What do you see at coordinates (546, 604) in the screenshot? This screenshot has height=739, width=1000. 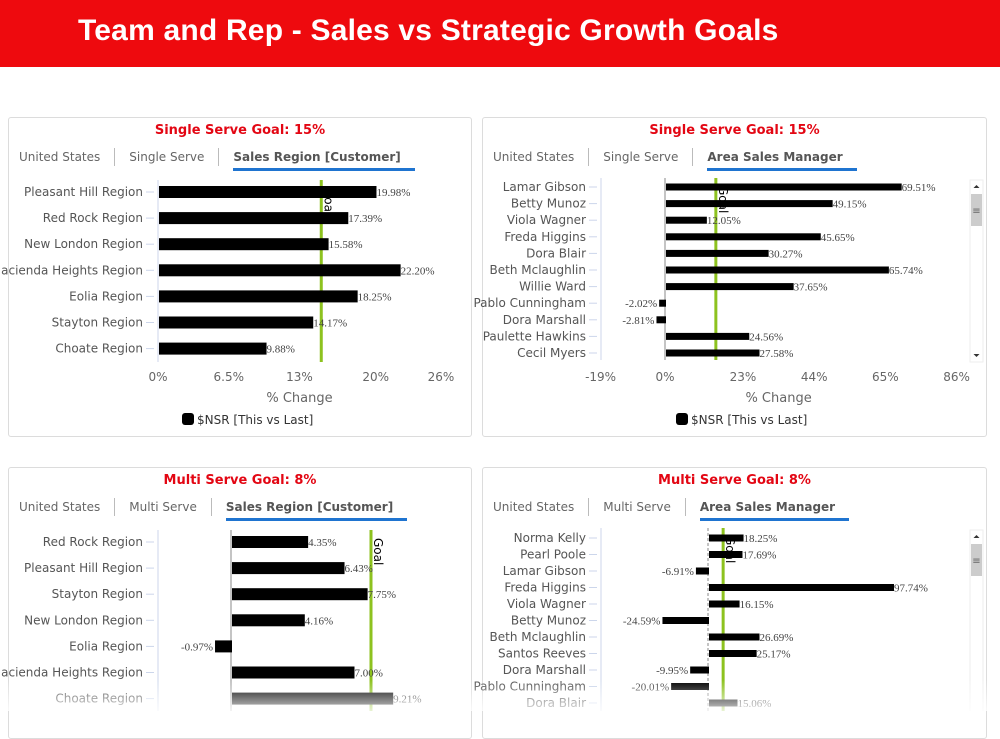 I see `category-label: Viola Wagner` at bounding box center [546, 604].